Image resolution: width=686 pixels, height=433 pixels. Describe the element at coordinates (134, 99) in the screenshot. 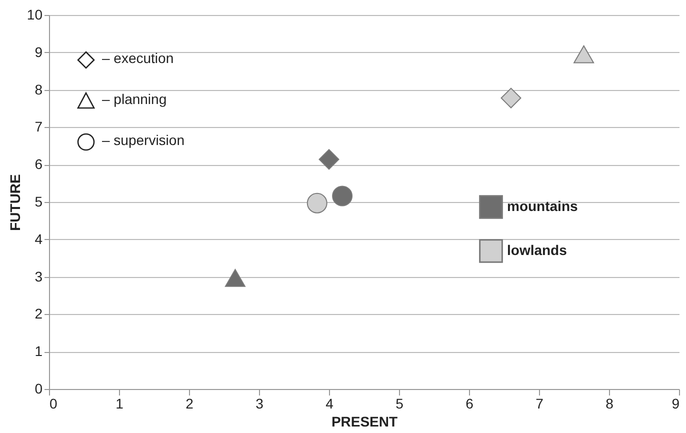

I see `annotation: – planning` at that location.